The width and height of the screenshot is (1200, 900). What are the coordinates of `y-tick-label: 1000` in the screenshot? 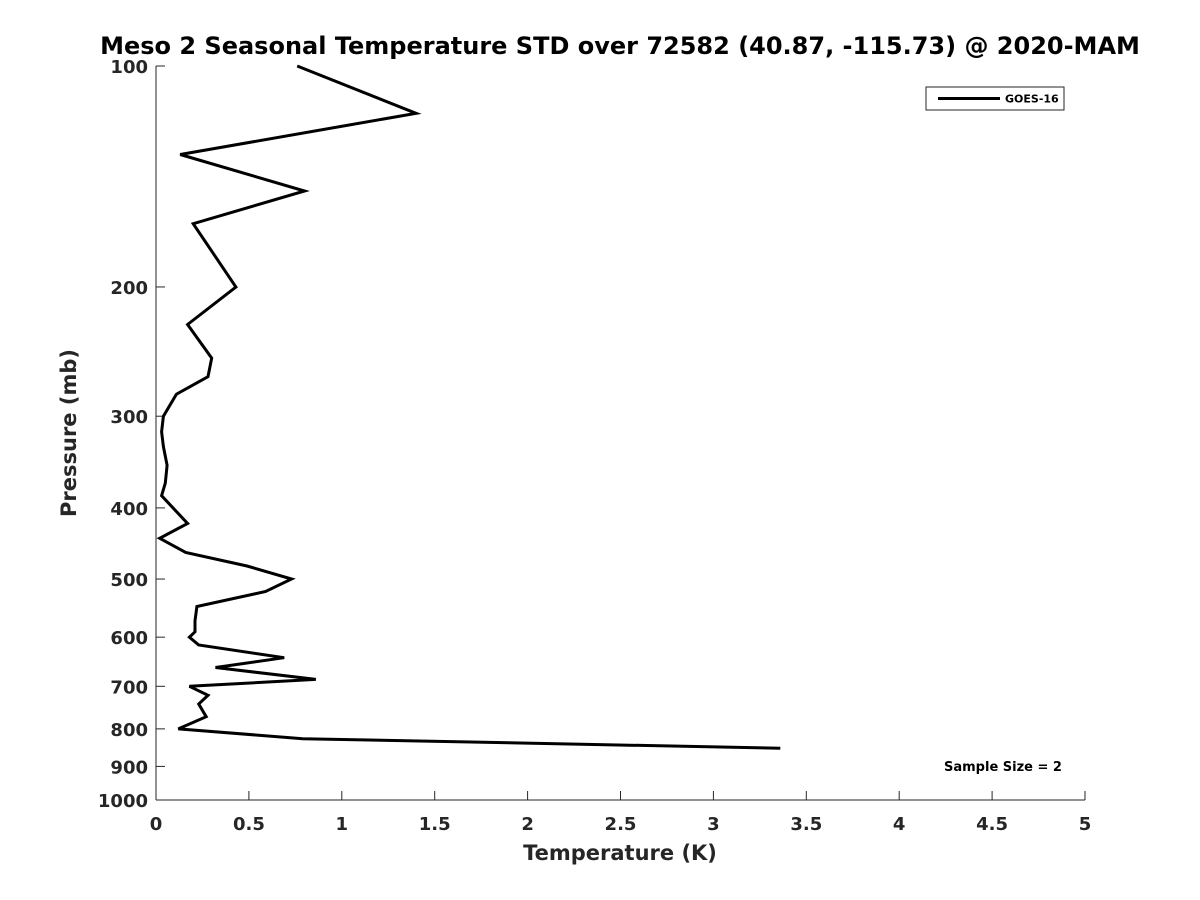 It's located at (123, 801).